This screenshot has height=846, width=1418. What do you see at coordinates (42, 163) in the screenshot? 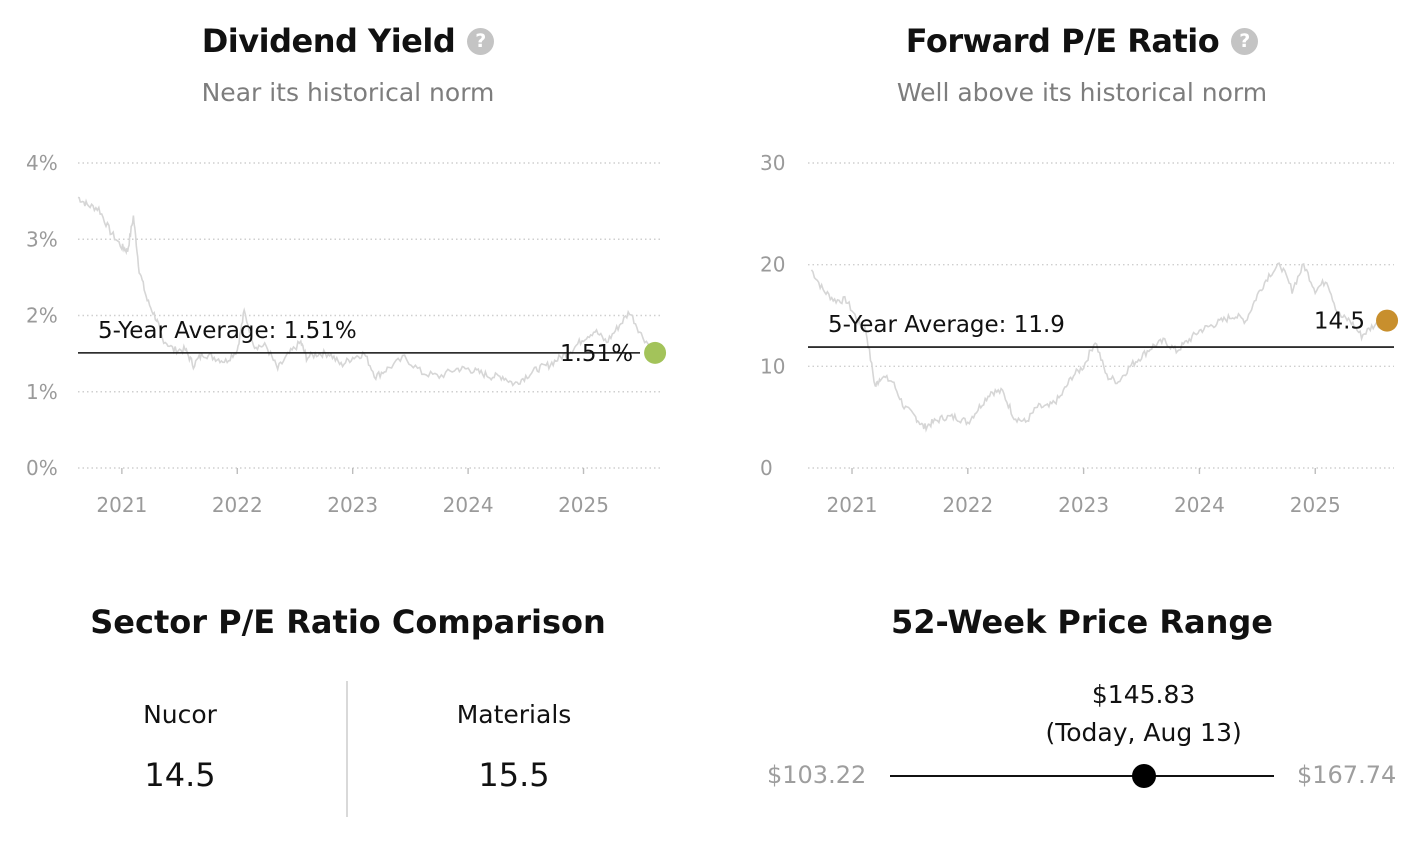
I see `y-tick-label: 4%` at bounding box center [42, 163].